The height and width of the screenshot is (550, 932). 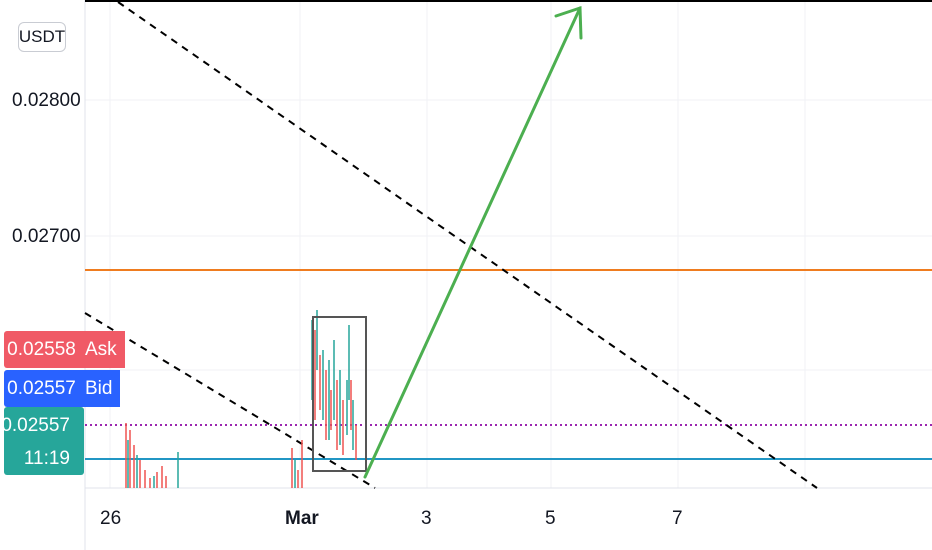 I want to click on last-price-value: 0.02557, so click(x=35, y=425).